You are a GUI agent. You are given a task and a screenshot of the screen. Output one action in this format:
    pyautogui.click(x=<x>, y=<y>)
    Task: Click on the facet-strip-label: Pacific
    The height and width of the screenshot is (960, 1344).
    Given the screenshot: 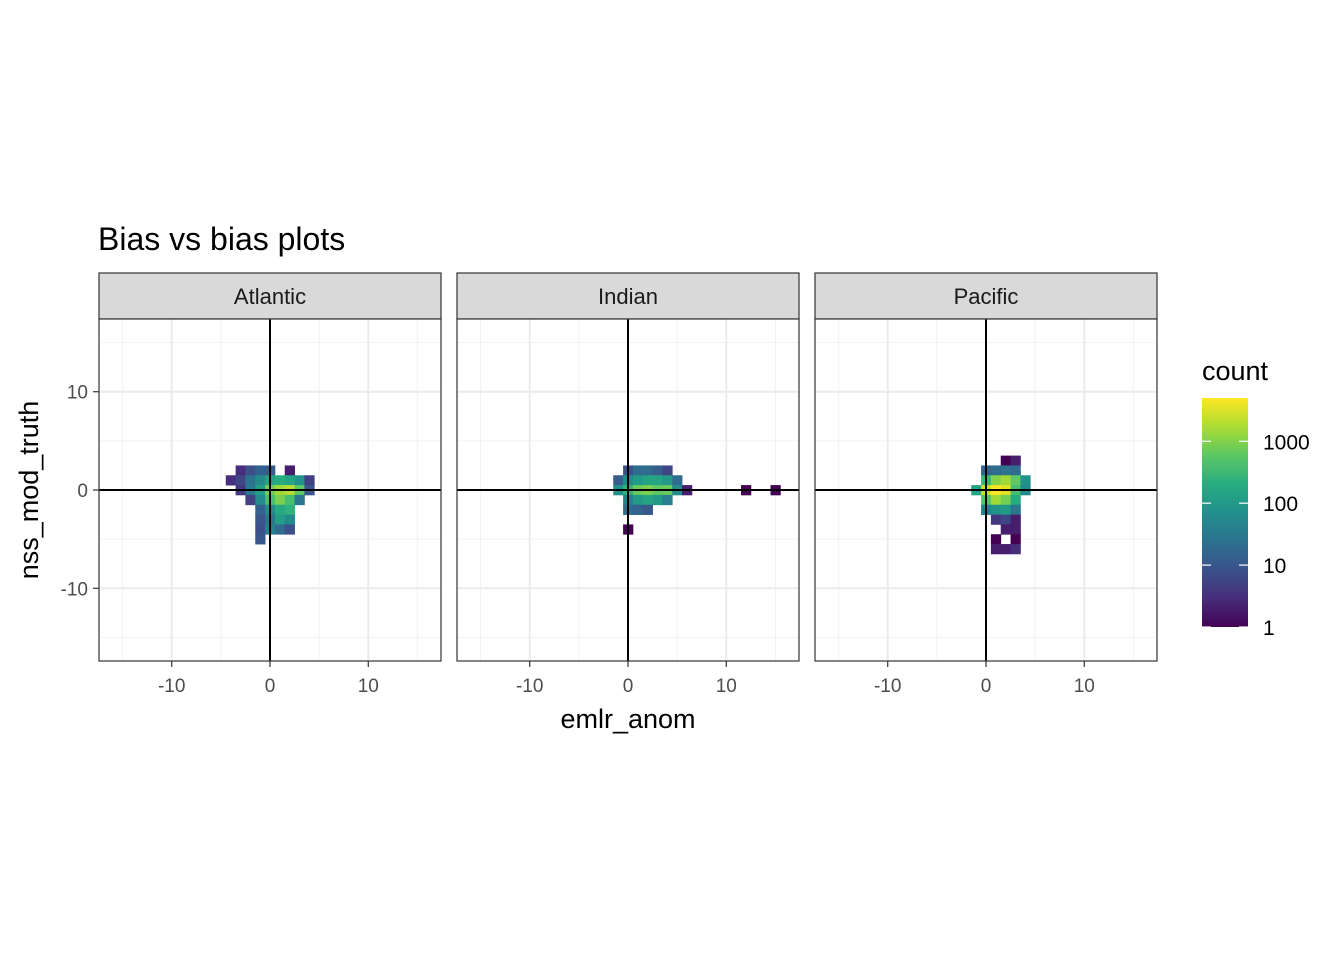 What is the action you would take?
    pyautogui.click(x=986, y=296)
    